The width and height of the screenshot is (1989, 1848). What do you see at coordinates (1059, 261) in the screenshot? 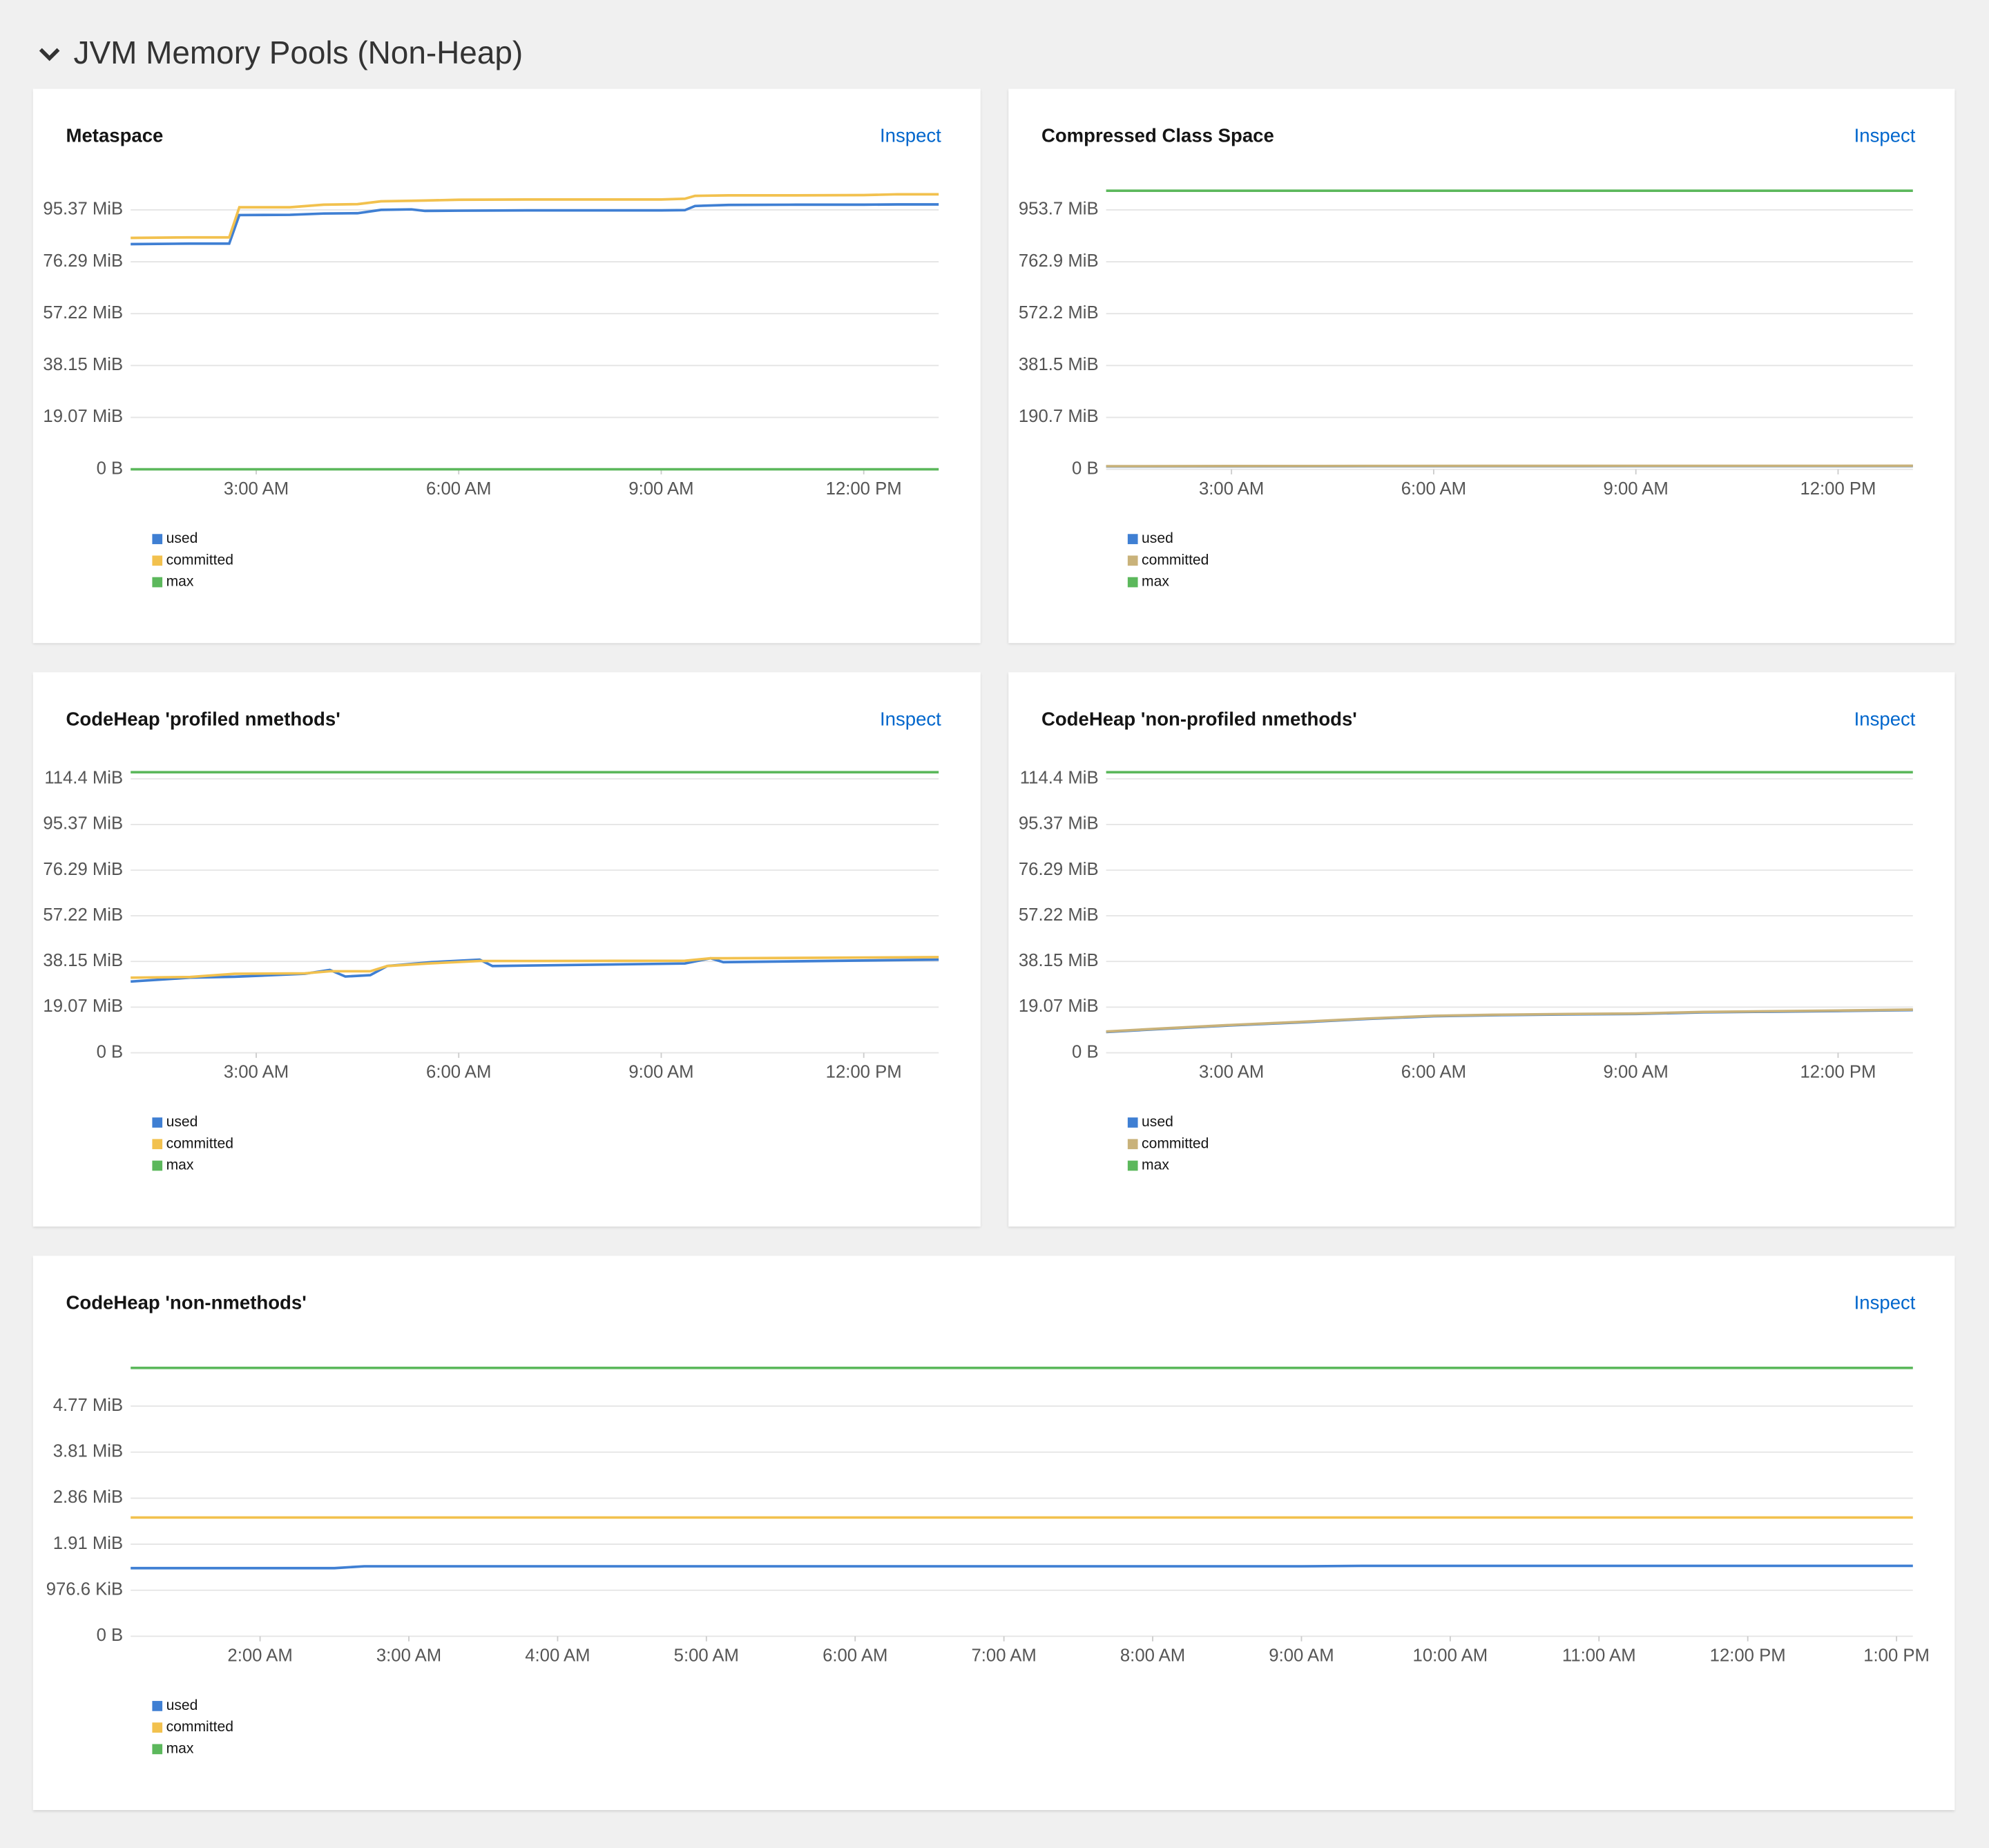
I see `y-tick-label: 762.9 MiB` at bounding box center [1059, 261].